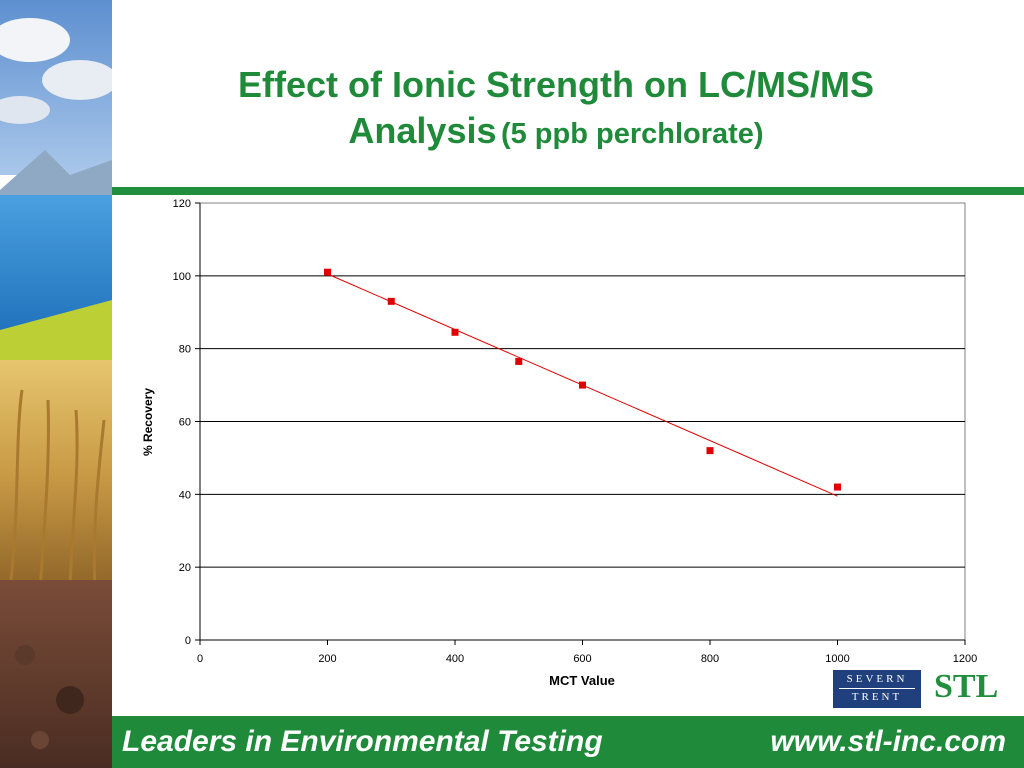 The image size is (1024, 768). I want to click on x-tick-label: 1000, so click(837, 659).